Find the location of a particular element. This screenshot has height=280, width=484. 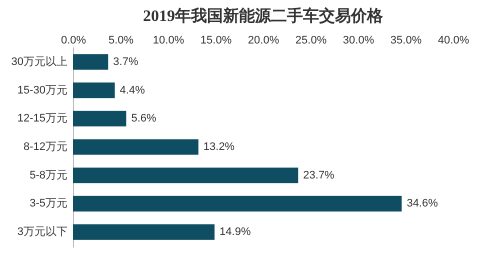

x-tick-label: 40.0% is located at coordinates (454, 40).